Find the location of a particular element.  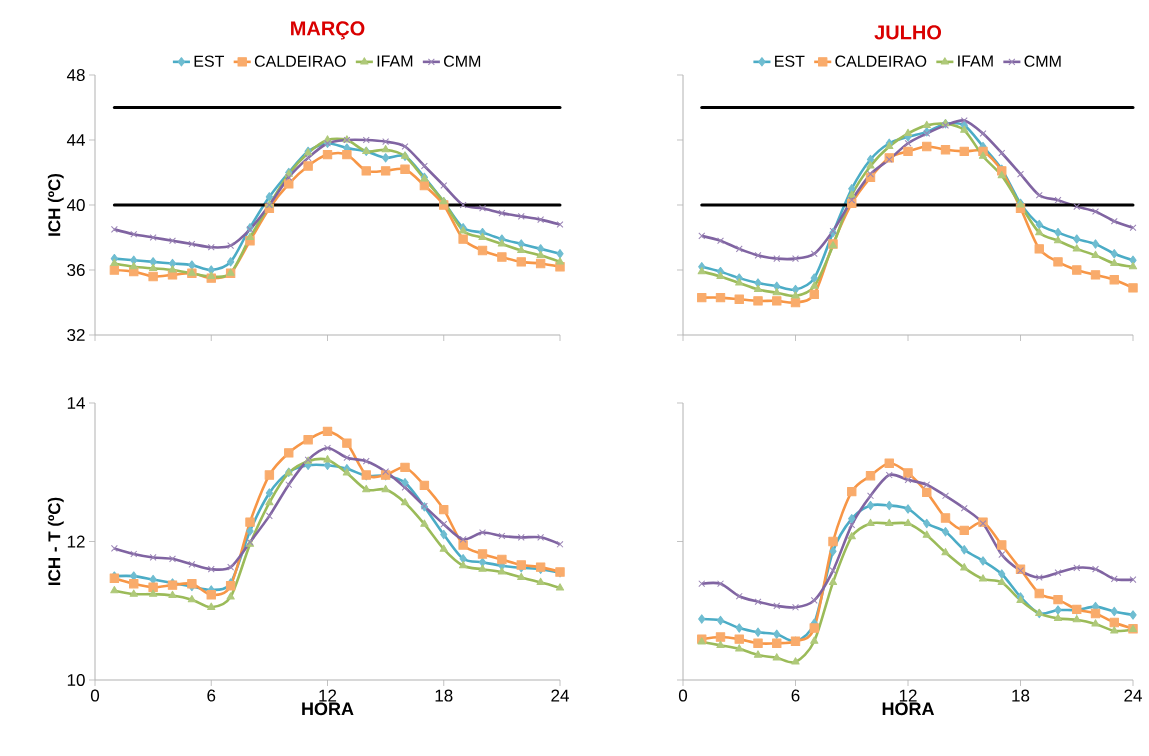

y-axis-title: ICH - T (ºC) is located at coordinates (55, 541).